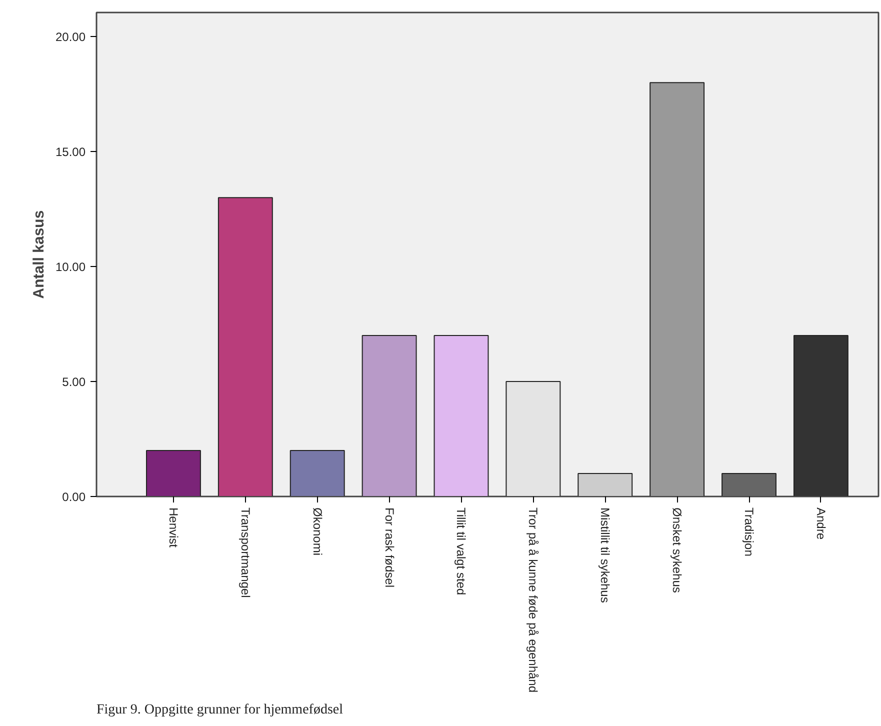 The height and width of the screenshot is (726, 881). I want to click on x-tick-label: Transportmangel, so click(245, 553).